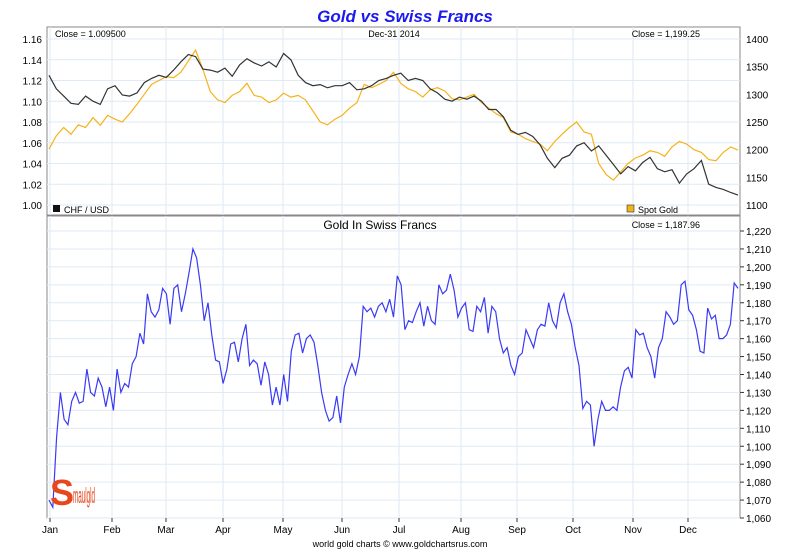 The width and height of the screenshot is (797, 555). Describe the element at coordinates (573, 530) in the screenshot. I see `x-axis-tick-label: Oct` at that location.